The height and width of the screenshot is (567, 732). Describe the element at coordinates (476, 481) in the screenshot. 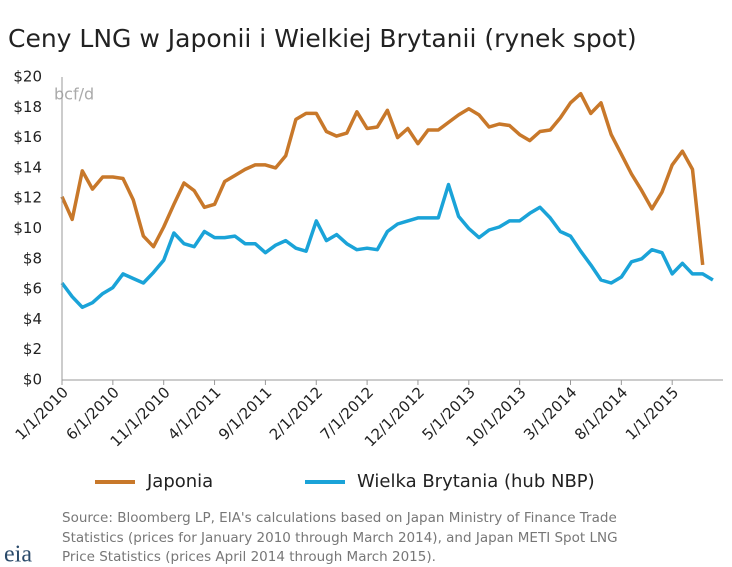

I see `legend-label: Wielka Brytania (hub NBP)` at that location.